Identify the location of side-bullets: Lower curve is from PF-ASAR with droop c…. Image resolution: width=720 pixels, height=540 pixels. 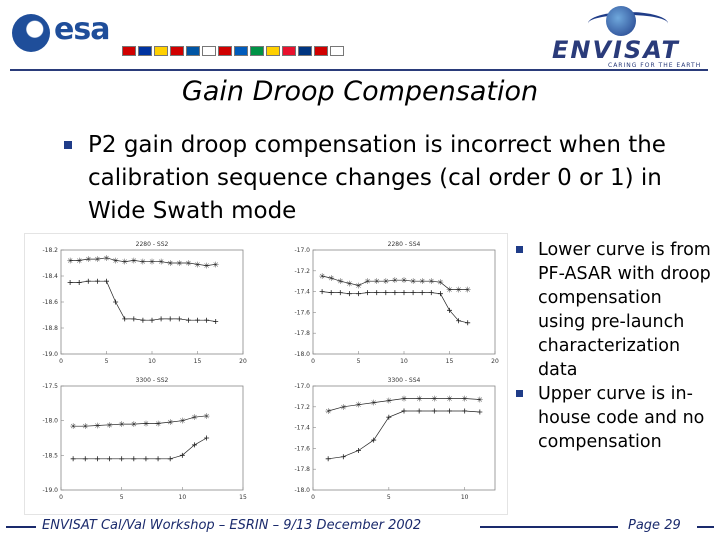
(612, 346).